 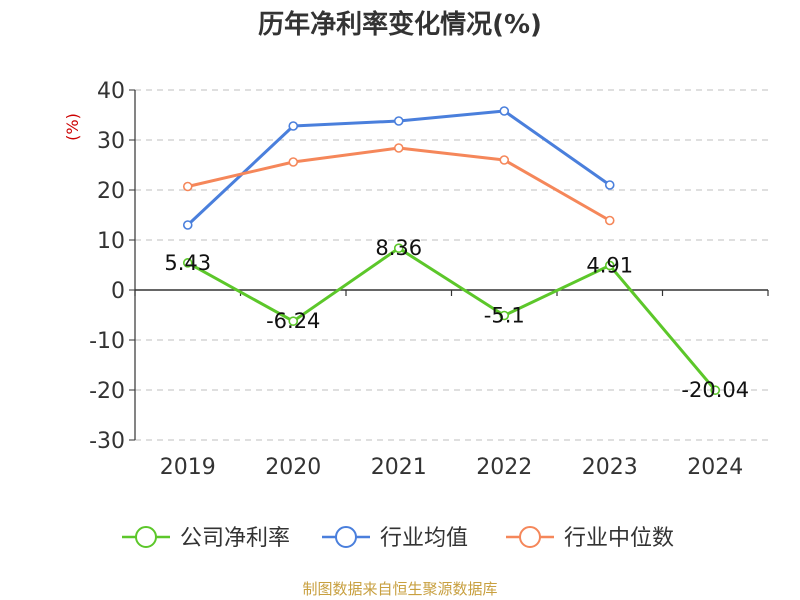 I want to click on x-tick-label-2020: 2020, so click(x=293, y=467).